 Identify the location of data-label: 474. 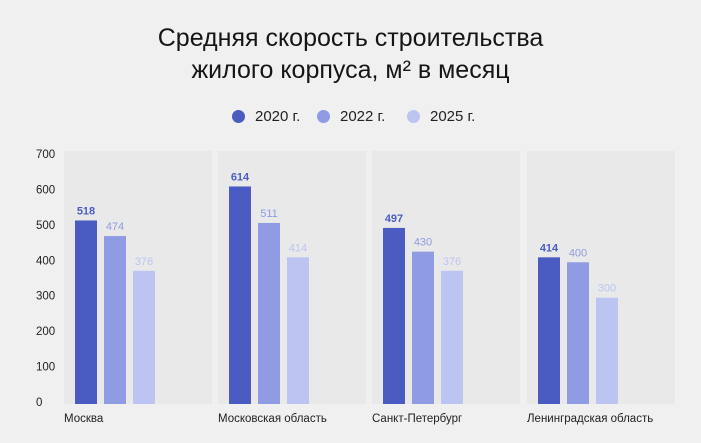
(115, 227).